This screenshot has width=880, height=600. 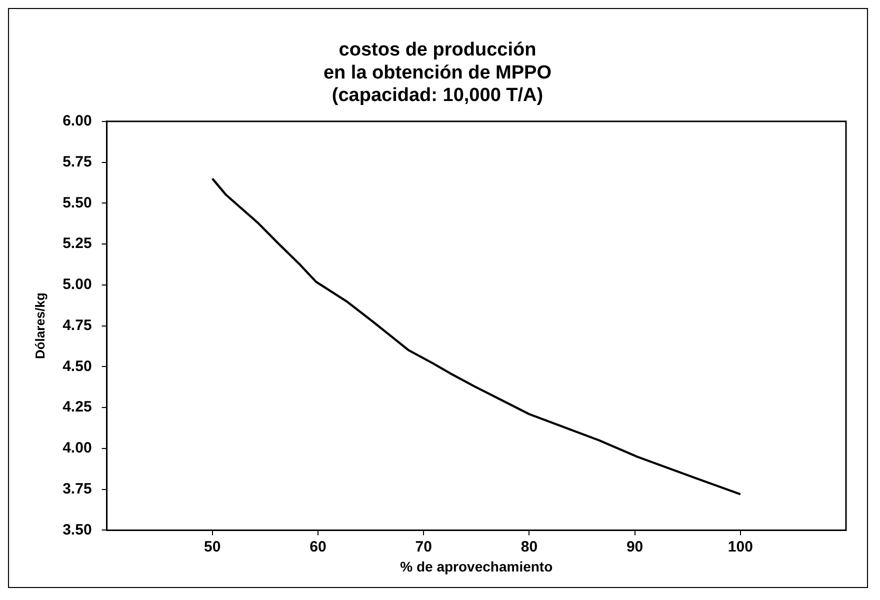 I want to click on y-tick-label: 5.50, so click(x=77, y=203).